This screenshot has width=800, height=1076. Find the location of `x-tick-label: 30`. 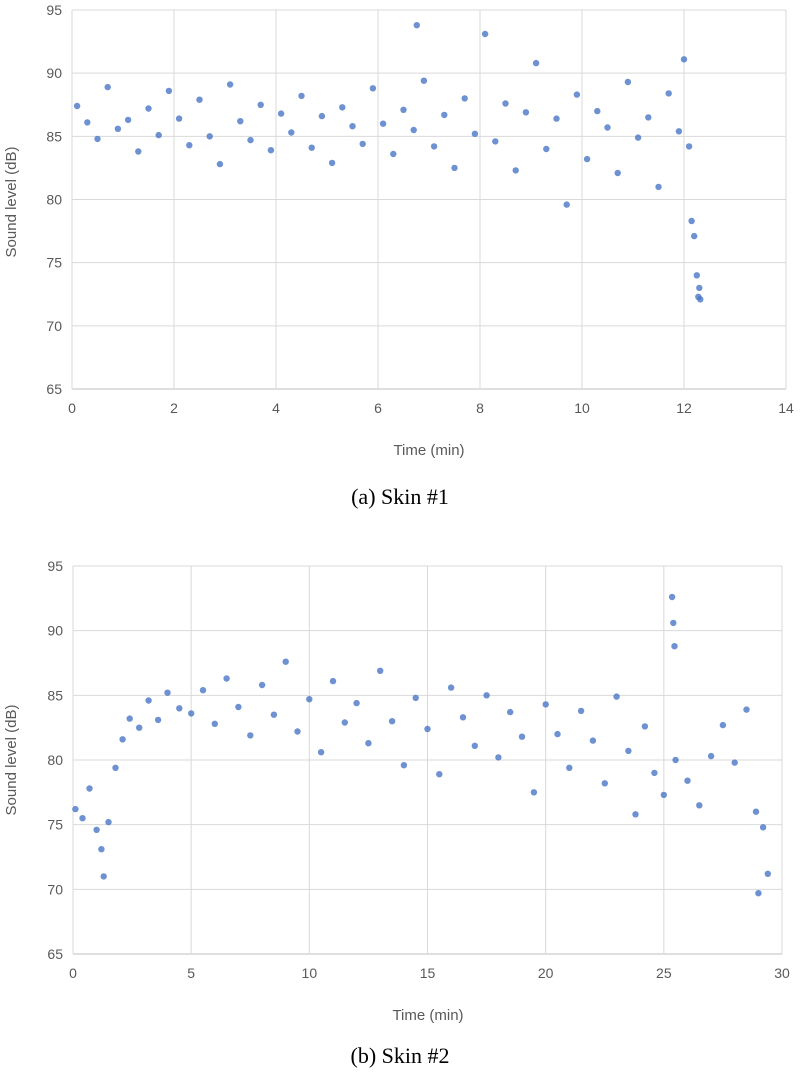

x-tick-label: 30 is located at coordinates (782, 973).